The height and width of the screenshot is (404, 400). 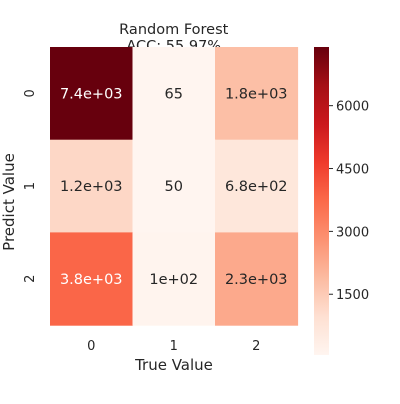 I want to click on y-tick-labels: 0 1 2, so click(x=30, y=186).